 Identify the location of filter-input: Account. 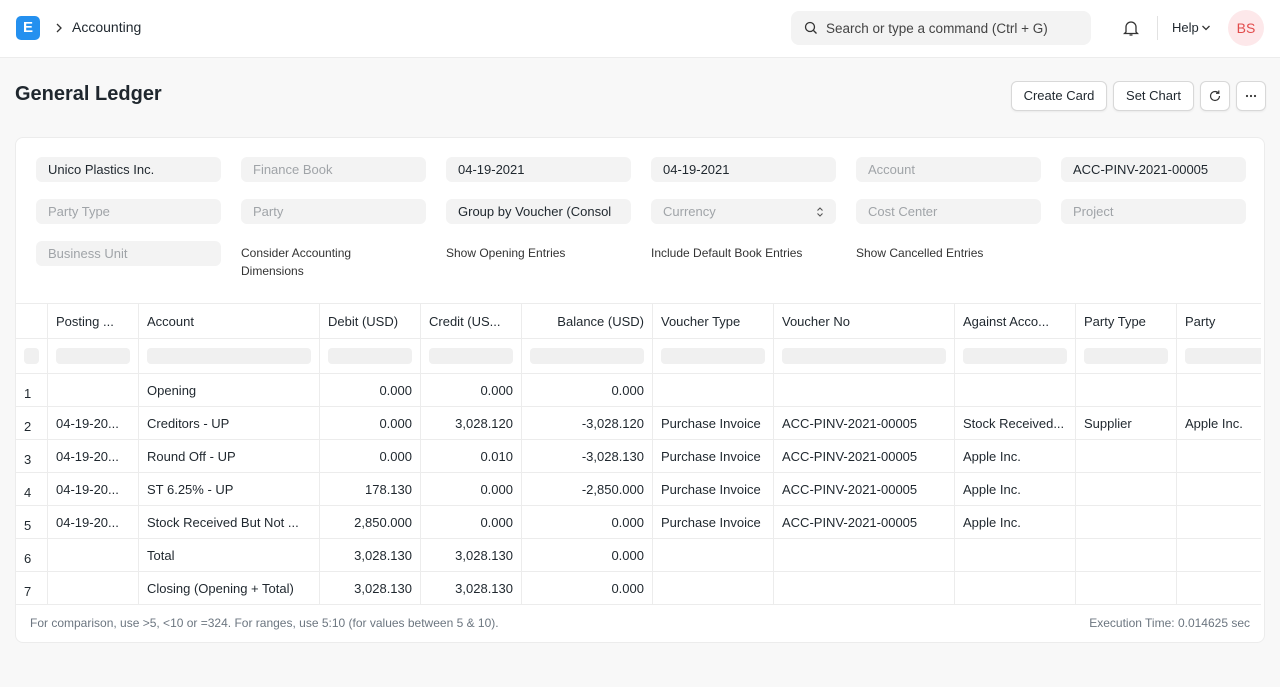
(948, 169).